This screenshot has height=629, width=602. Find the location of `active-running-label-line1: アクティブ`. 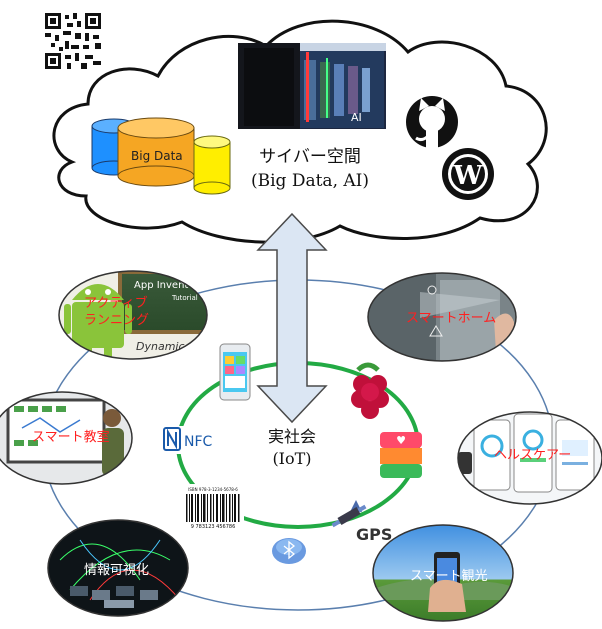

active-running-label-line1: アクティブ is located at coordinates (116, 303).